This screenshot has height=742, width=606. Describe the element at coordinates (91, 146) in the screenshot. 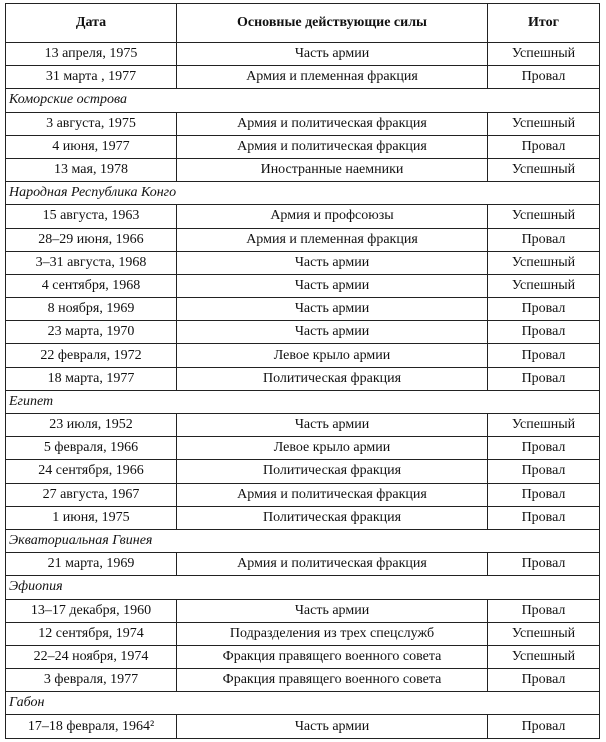

I see `date-cell: 4 июня, 1977` at that location.